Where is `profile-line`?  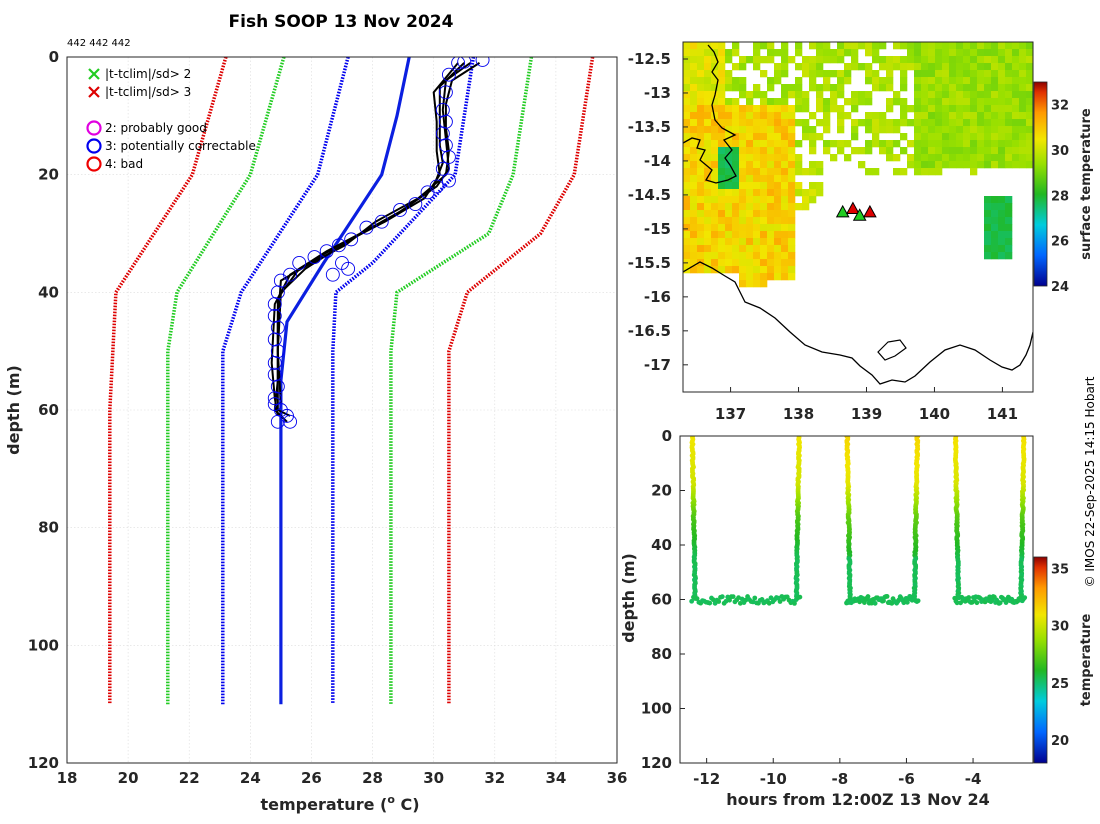 profile-line is located at coordinates (367, 233).